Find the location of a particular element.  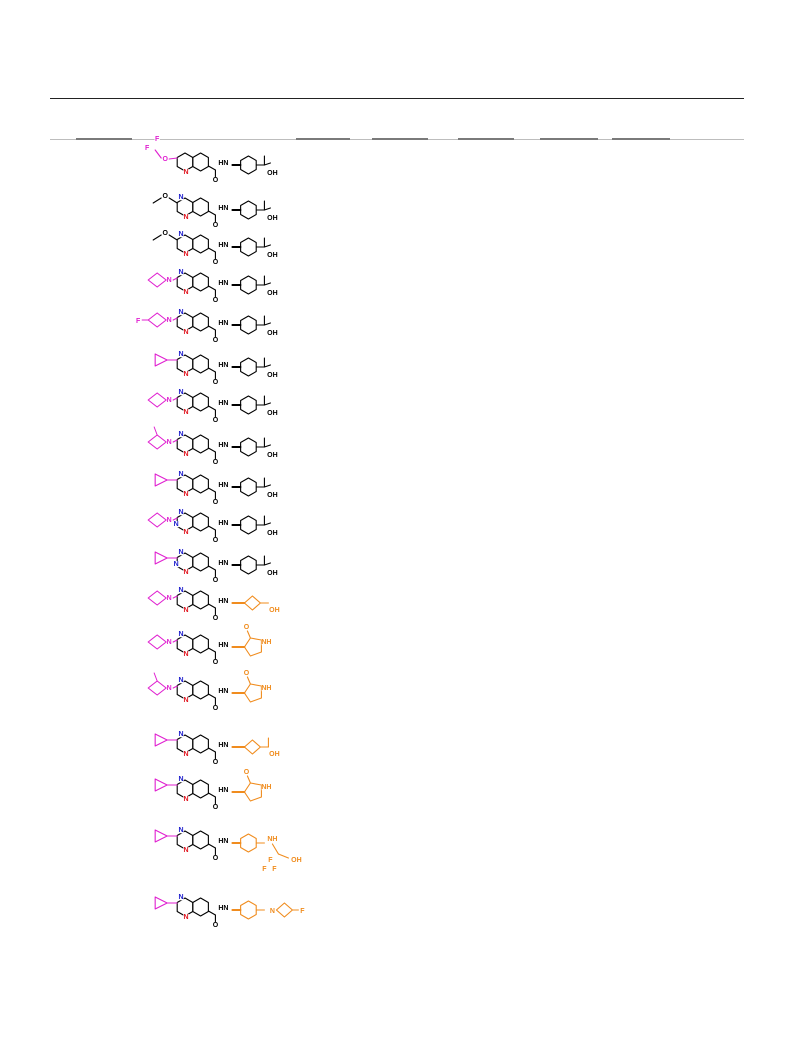

fluorine: F is located at coordinates (270, 860).